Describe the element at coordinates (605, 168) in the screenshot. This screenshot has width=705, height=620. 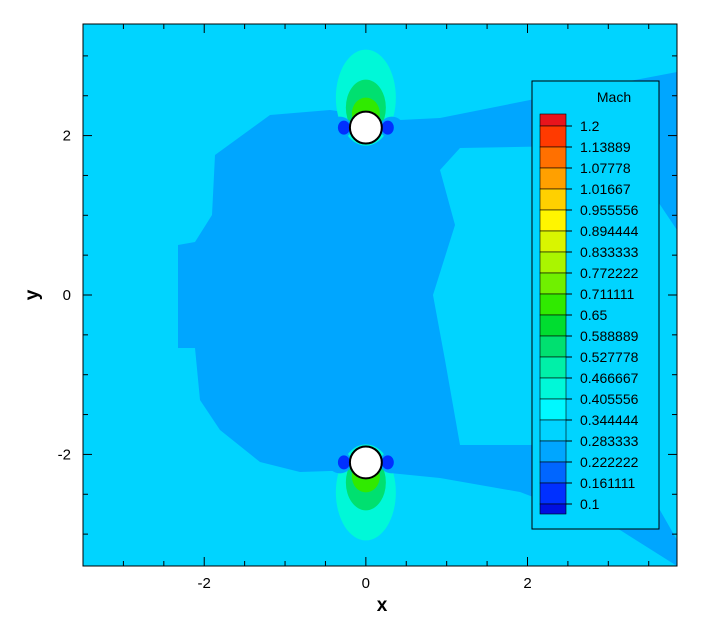
I see `legend-level-label: 1.07778` at that location.